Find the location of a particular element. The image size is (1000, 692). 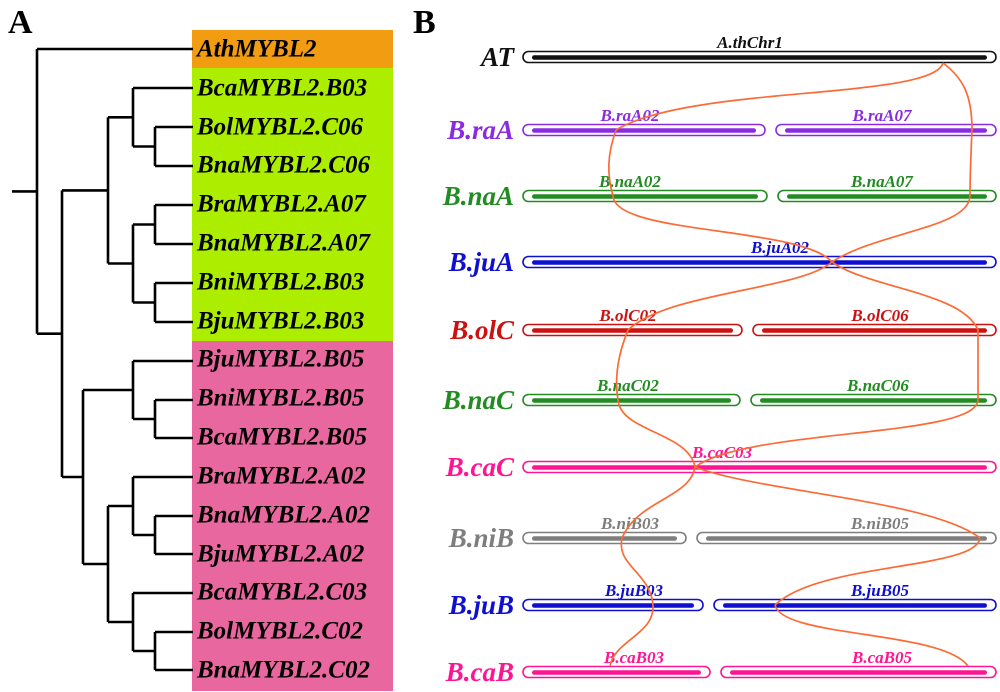

leaf-label: BniMYBL2.B05 is located at coordinates (281, 398).